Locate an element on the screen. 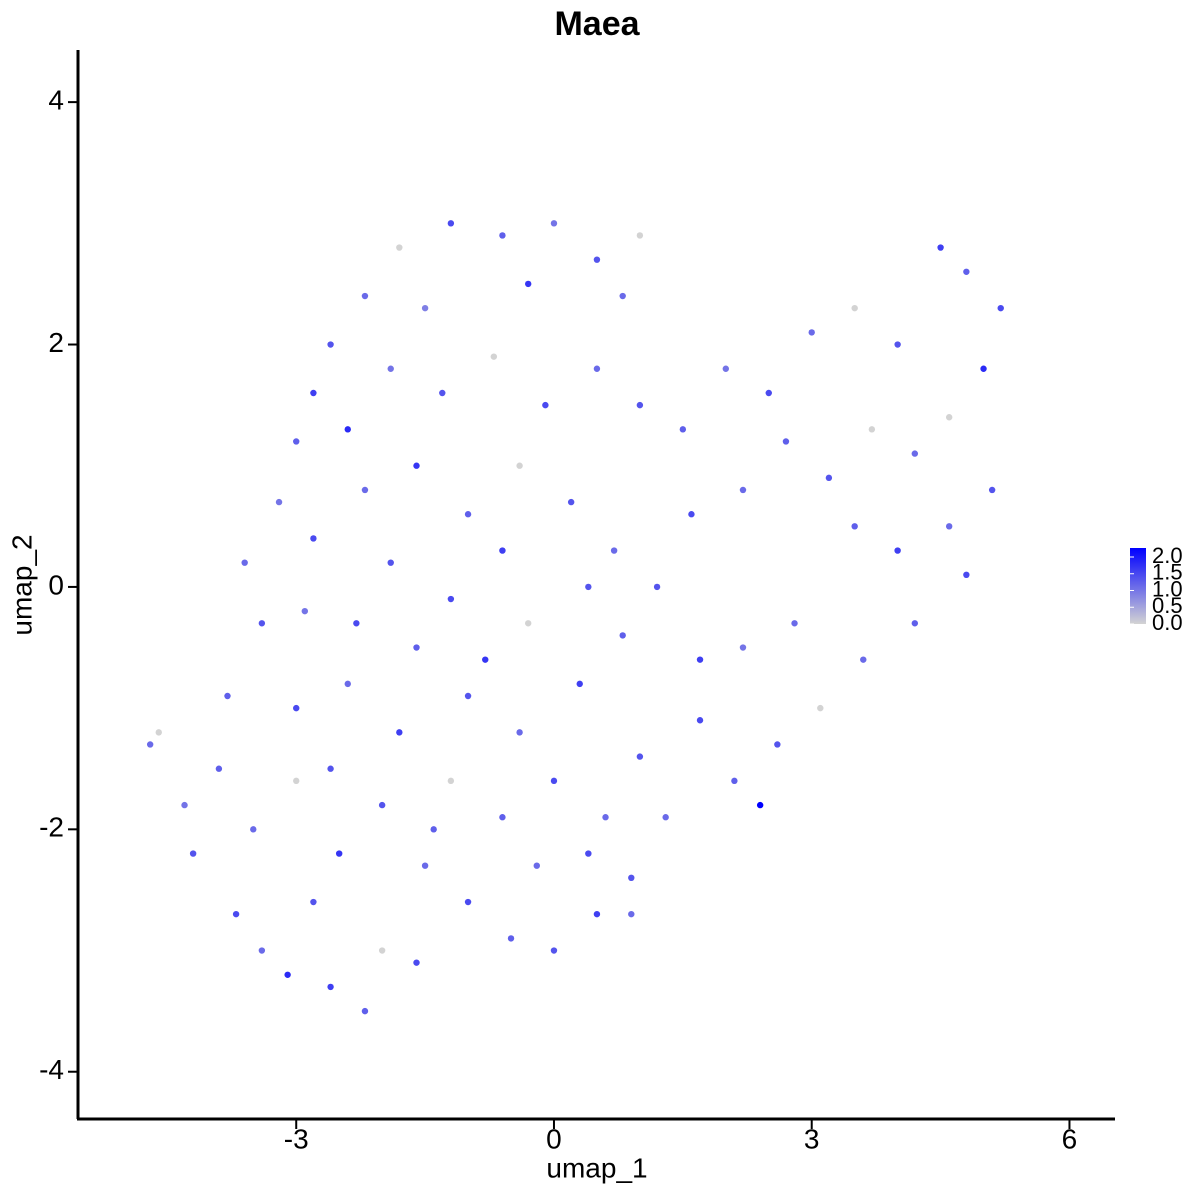 Image resolution: width=1200 pixels, height=1200 pixels. x-tick-label: 6 is located at coordinates (1070, 1138).